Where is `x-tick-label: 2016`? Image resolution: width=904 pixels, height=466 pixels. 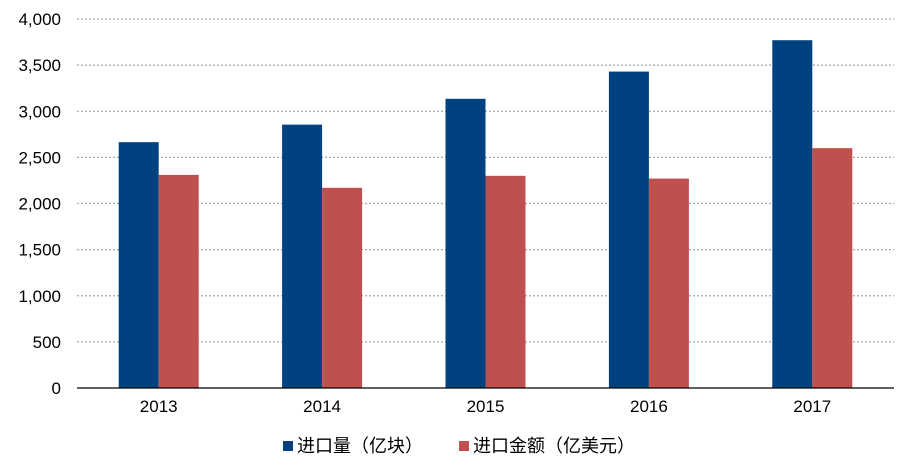 x-tick-label: 2016 is located at coordinates (649, 406).